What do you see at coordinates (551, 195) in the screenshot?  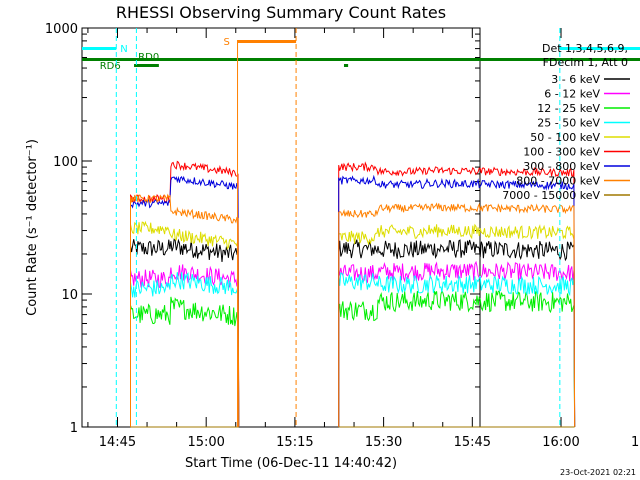 I see `legend-entry-label: 7000 - 15000 keV` at bounding box center [551, 195].